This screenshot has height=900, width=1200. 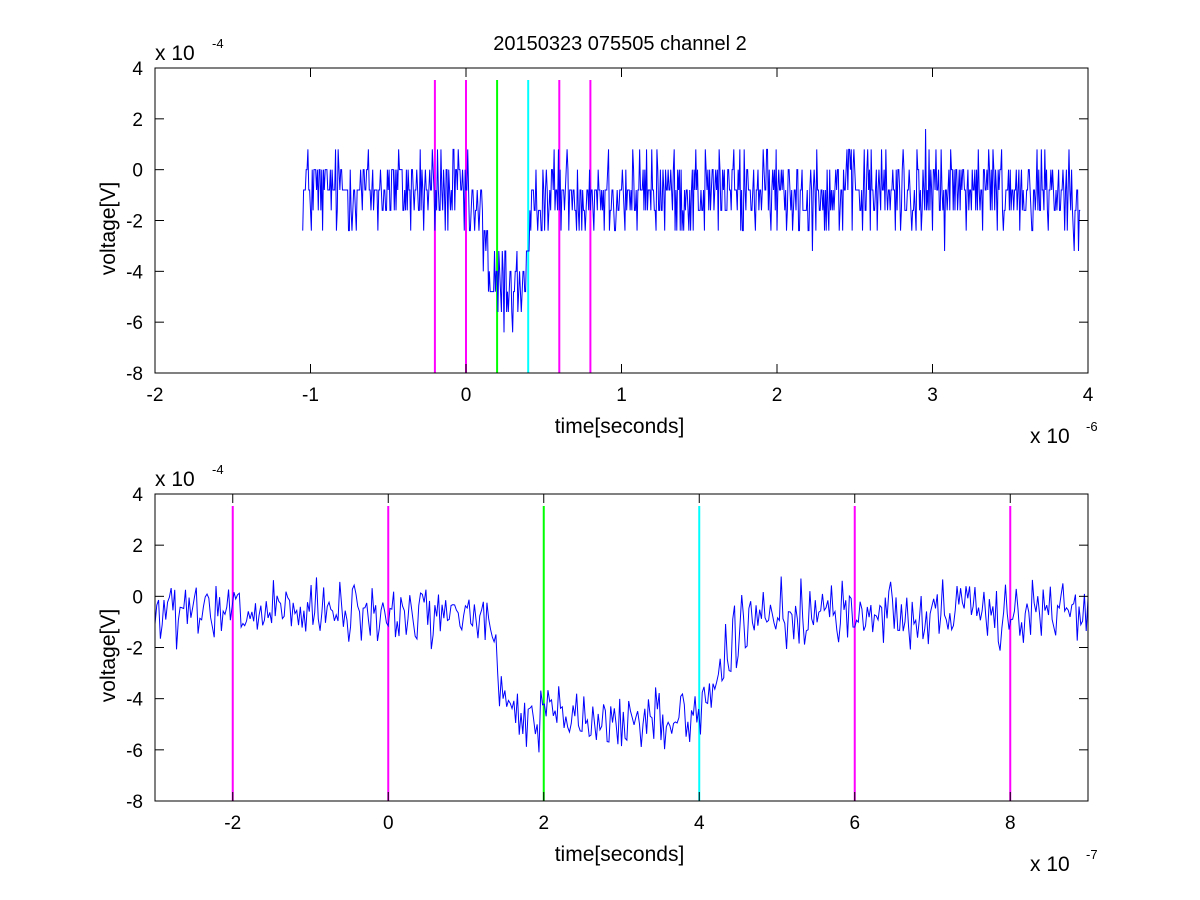 I want to click on top-y-tick-labels: -8 -6 -4 -2 0 2 4, so click(x=134, y=222).